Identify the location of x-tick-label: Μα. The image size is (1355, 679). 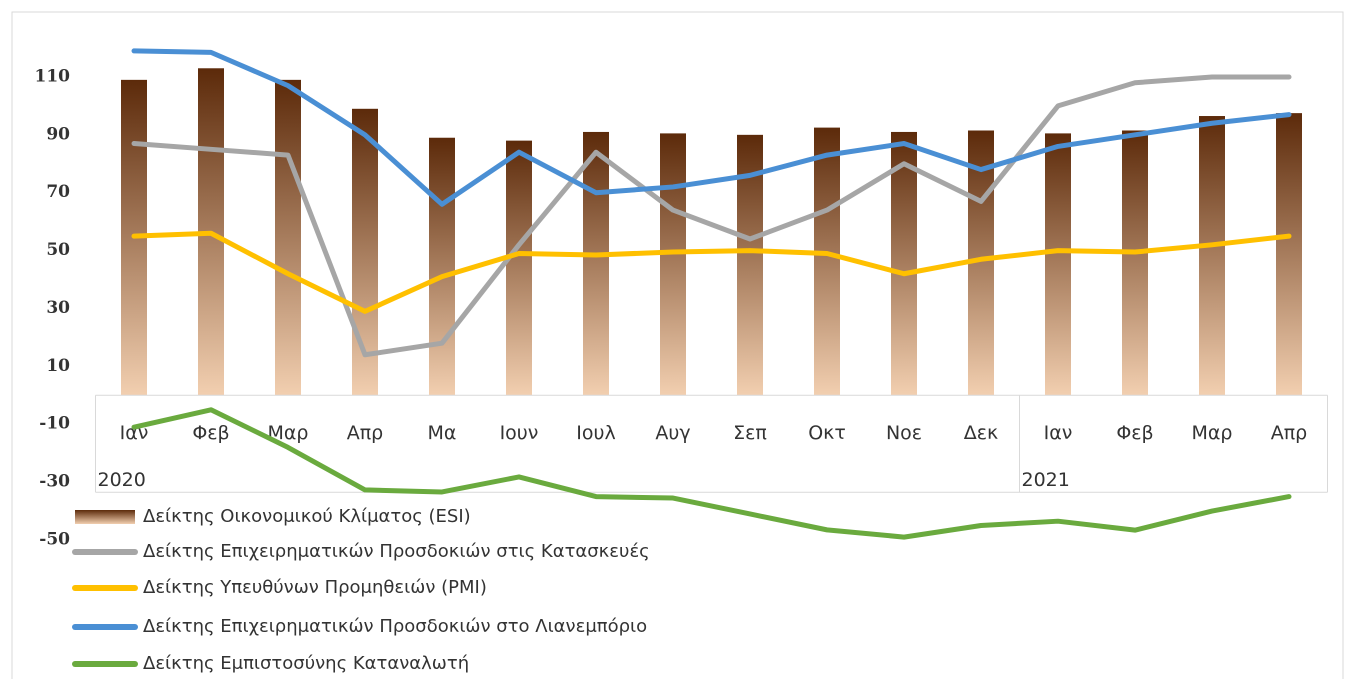
(442, 433).